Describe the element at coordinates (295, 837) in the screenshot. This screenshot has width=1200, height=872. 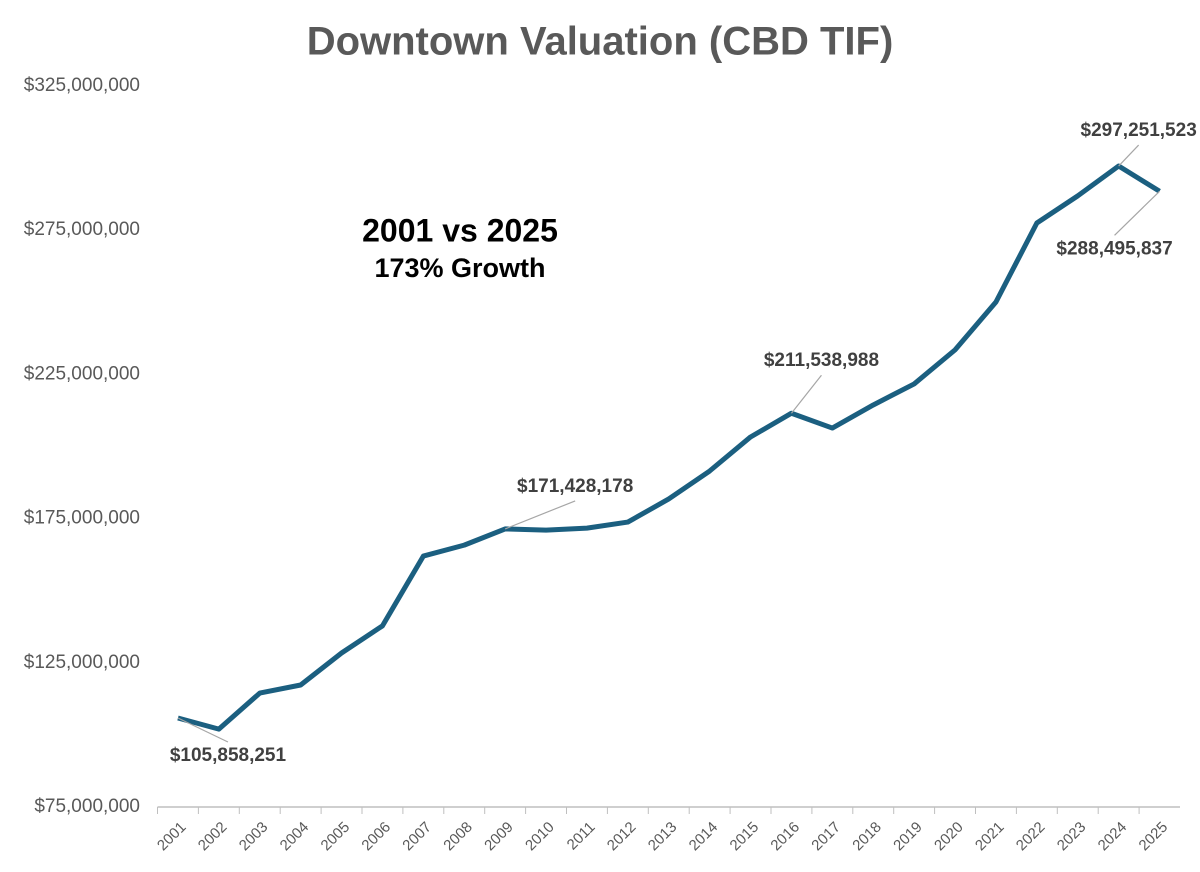
I see `x-tick-label: 2004` at that location.